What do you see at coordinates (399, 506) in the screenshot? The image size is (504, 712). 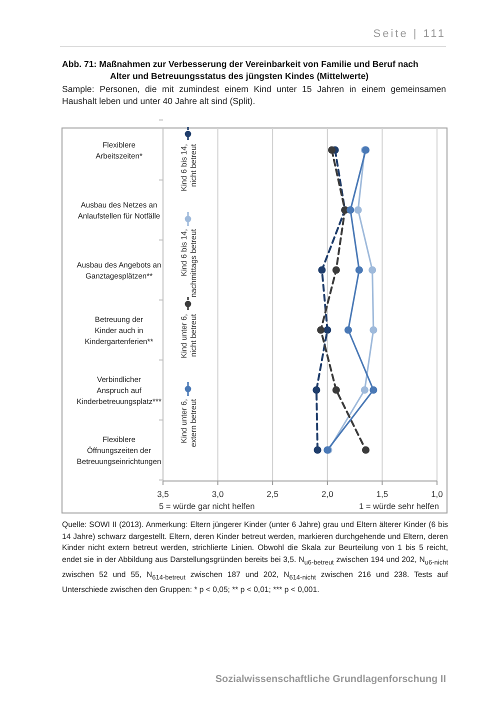 I see `text: 1 = würde sehr helfen` at bounding box center [399, 506].